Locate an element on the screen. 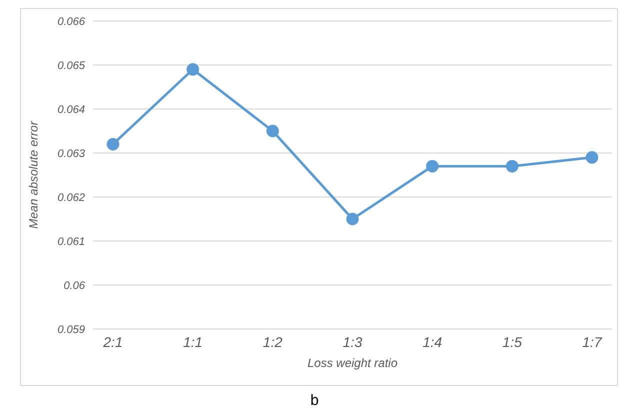 The width and height of the screenshot is (629, 419). x-tick-label: 1:7 is located at coordinates (592, 342).